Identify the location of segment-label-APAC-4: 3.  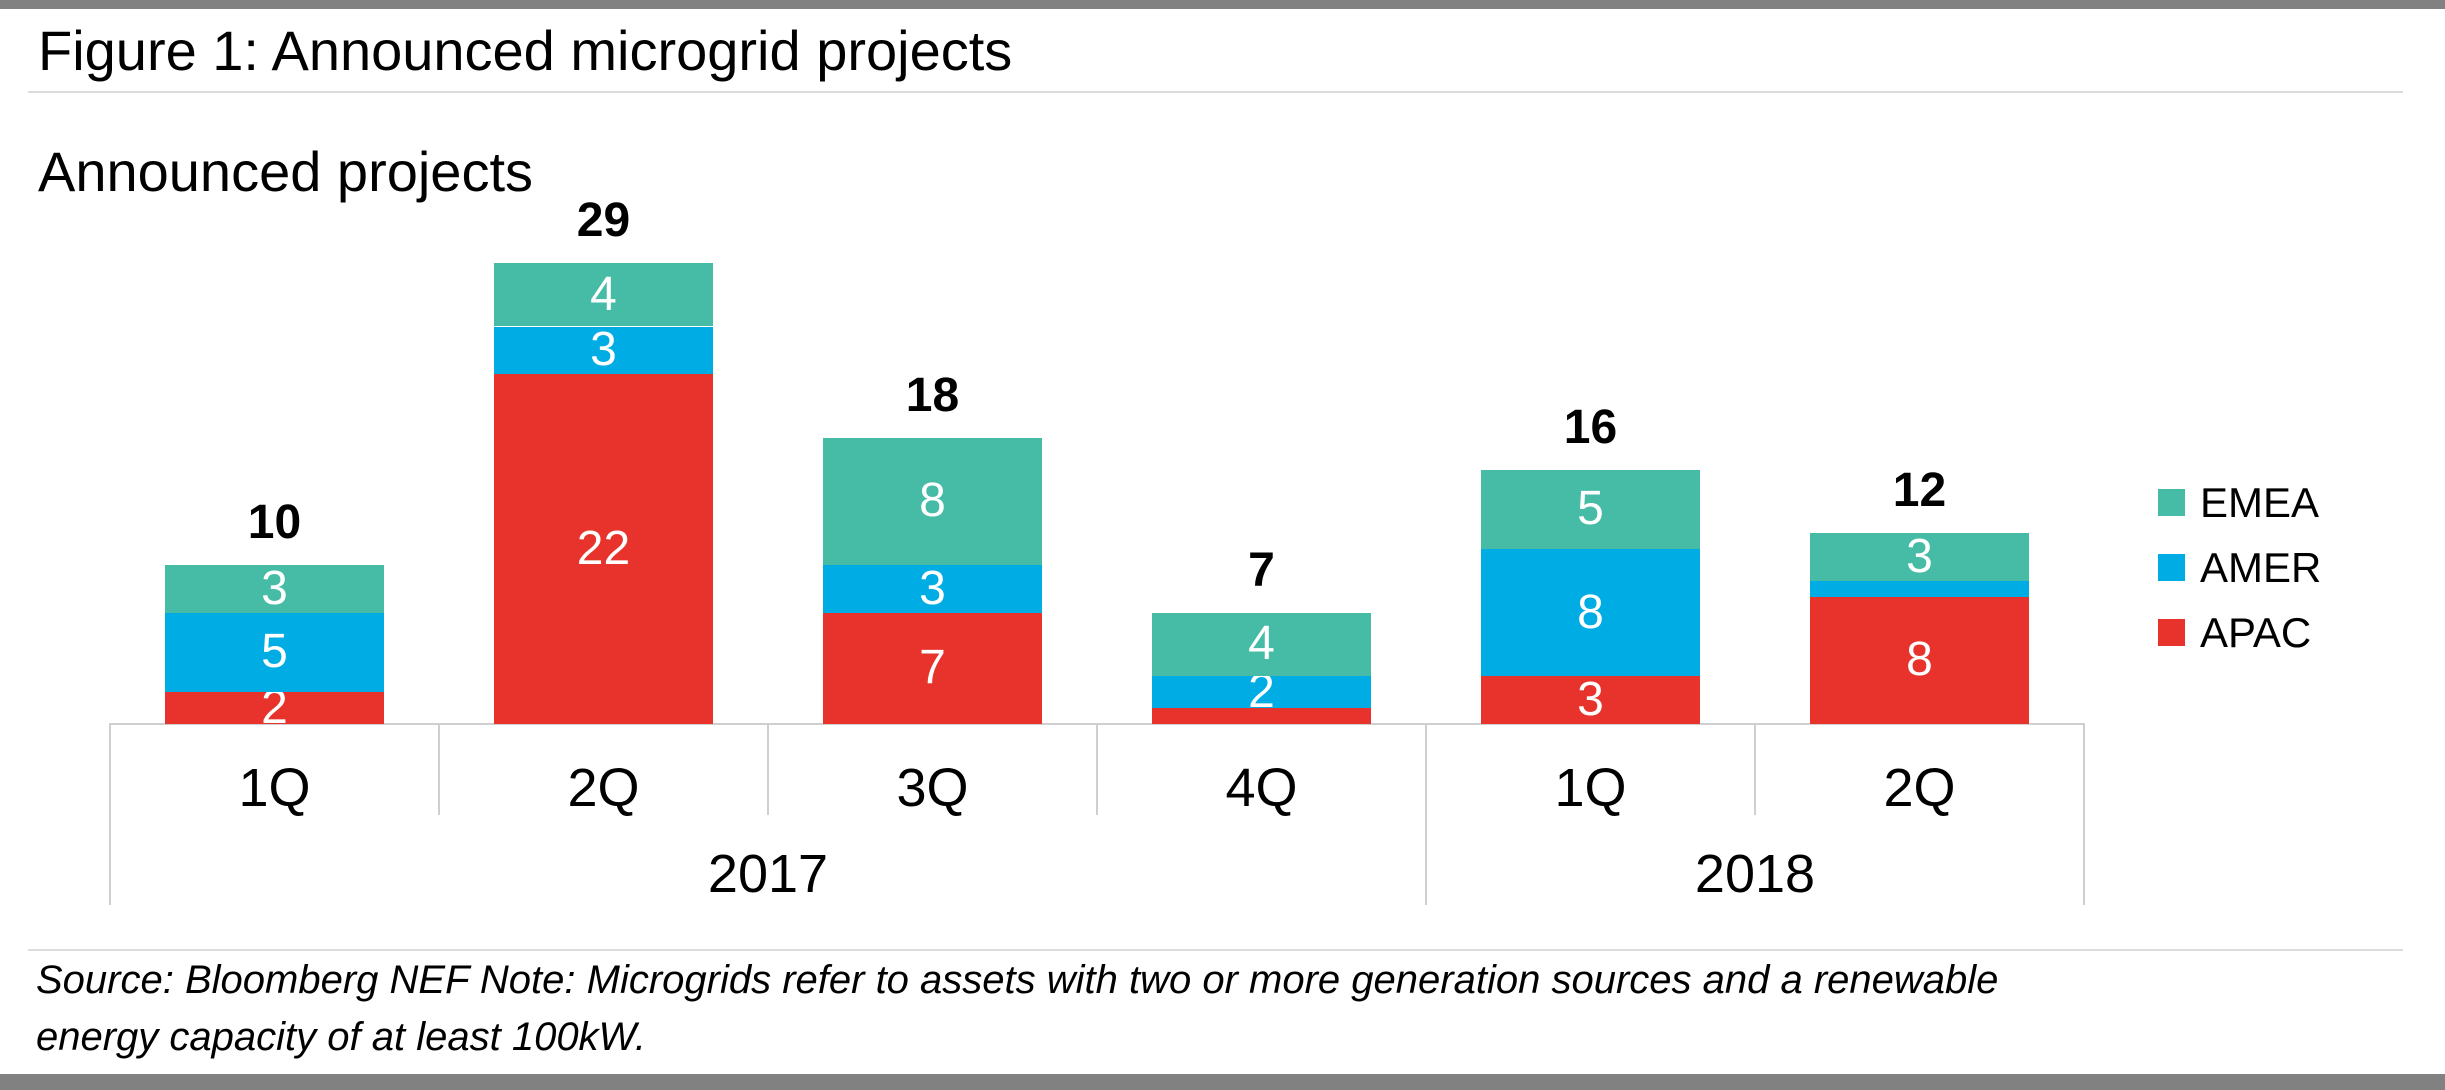
(1590, 700).